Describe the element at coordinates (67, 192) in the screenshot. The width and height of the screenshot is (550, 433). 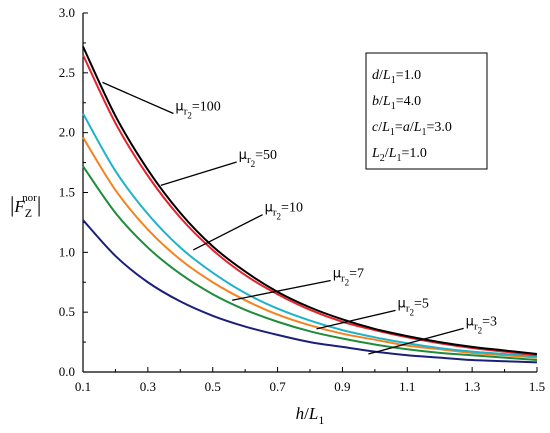
I see `y-tick-label: 1.5` at that location.